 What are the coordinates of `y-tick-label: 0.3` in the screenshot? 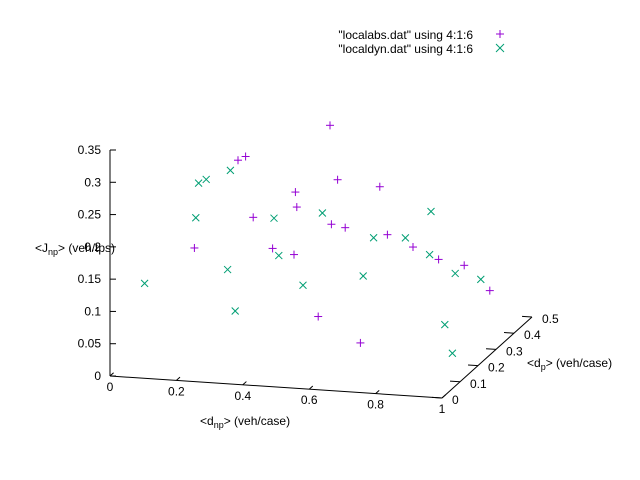 It's located at (514, 351).